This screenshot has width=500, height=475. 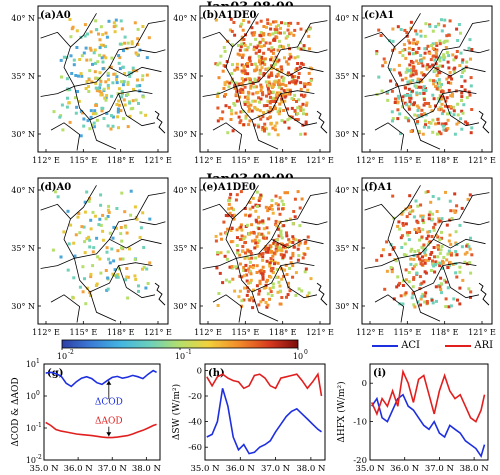 I want to click on legend-aci-swatch, so click(x=385, y=345).